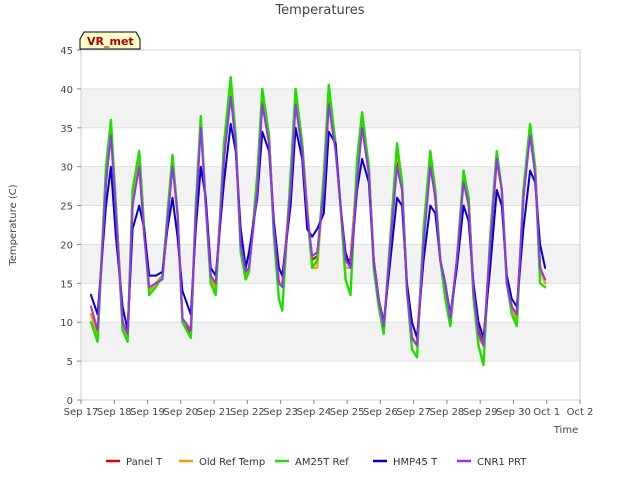  Describe the element at coordinates (70, 362) in the screenshot. I see `y-tick-label: 5` at that location.